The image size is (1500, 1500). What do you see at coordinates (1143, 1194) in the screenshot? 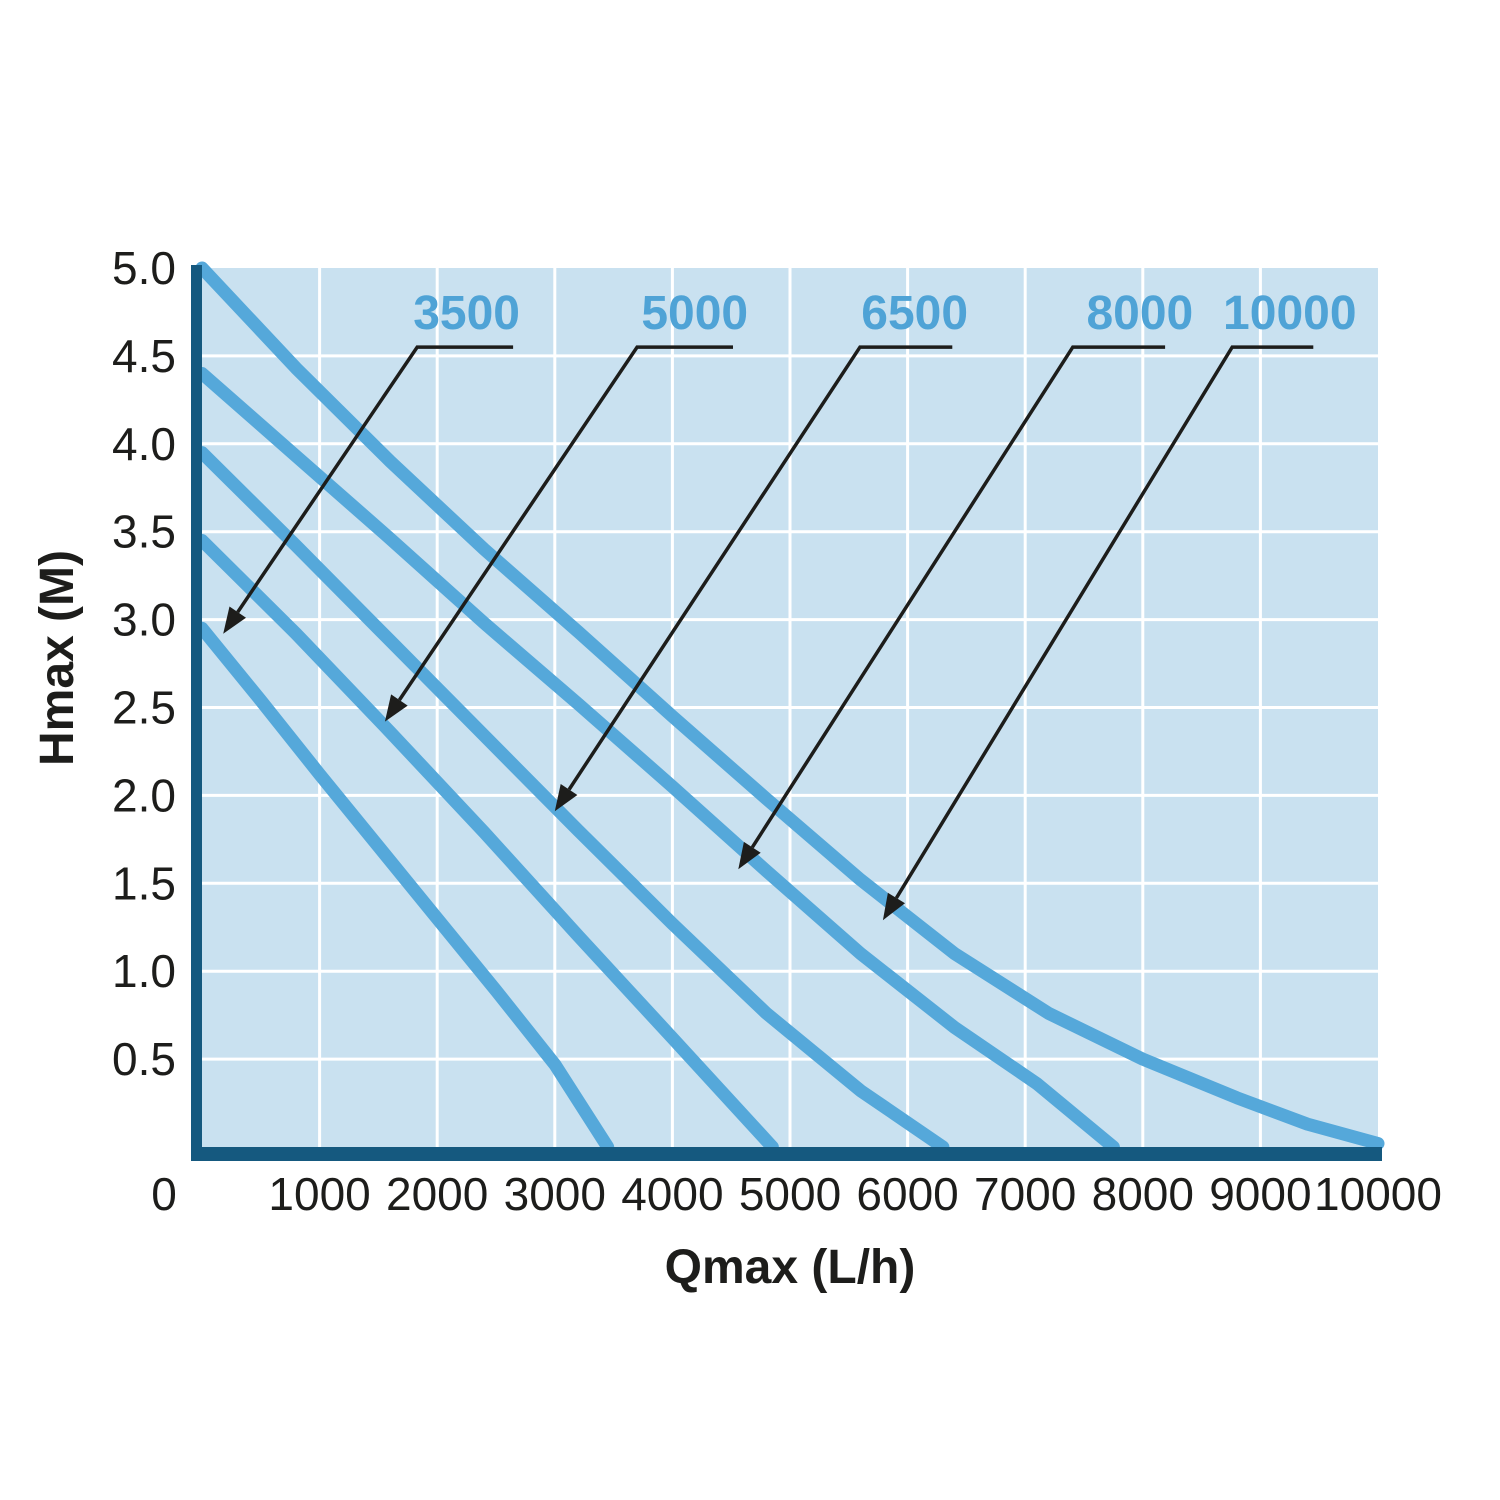
I see `x-tick-label: 8000` at bounding box center [1143, 1194].